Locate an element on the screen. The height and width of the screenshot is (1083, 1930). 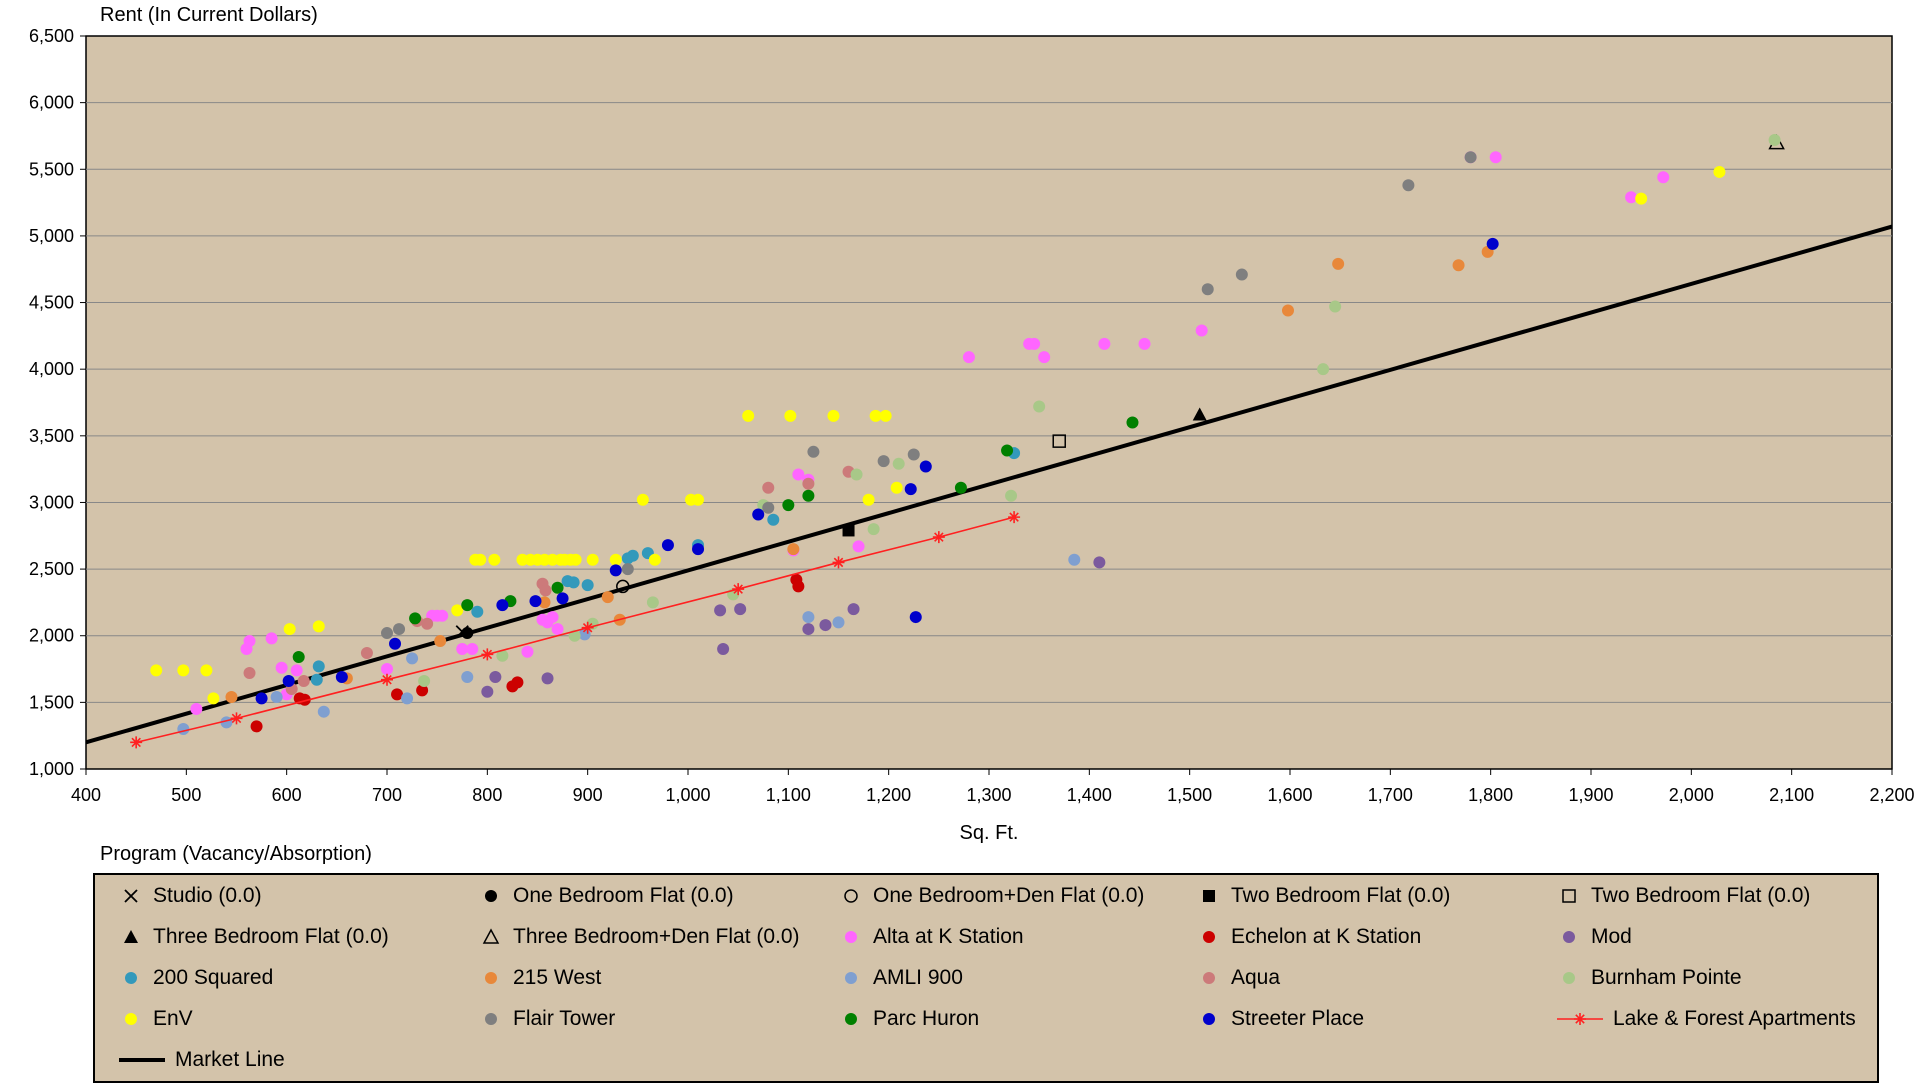
legend-label: One Bedroom+Den Flat (0.0) is located at coordinates (1009, 895).